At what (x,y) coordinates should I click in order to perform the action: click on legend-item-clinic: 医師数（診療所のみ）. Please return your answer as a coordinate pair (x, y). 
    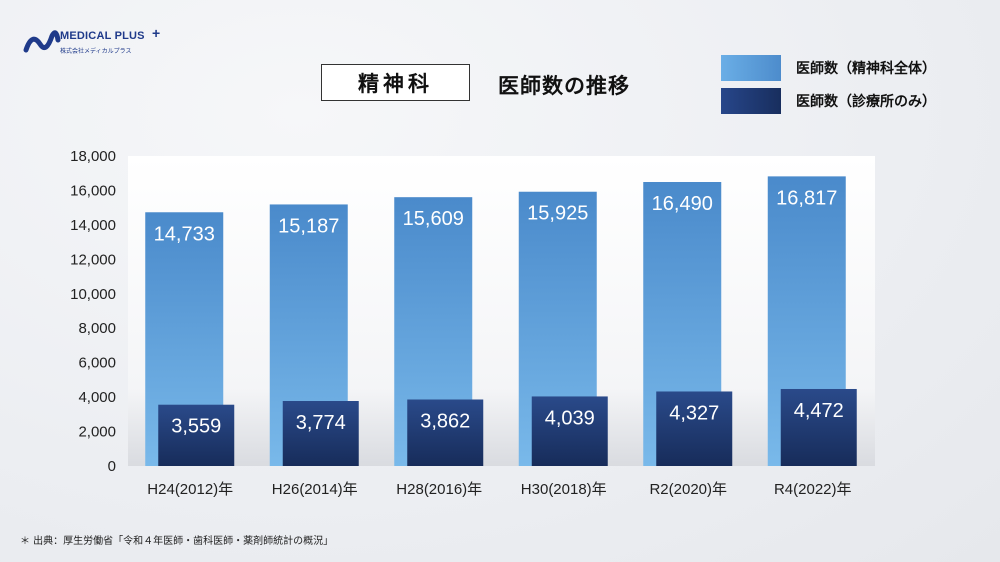
    Looking at the image, I should click on (828, 101).